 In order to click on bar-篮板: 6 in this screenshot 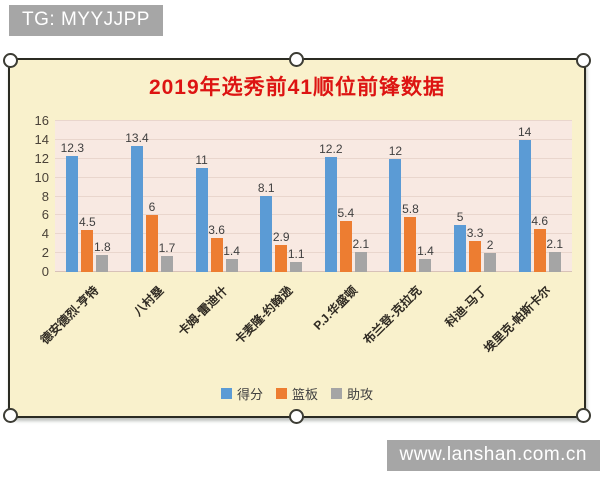, I will do `click(151, 236)`.